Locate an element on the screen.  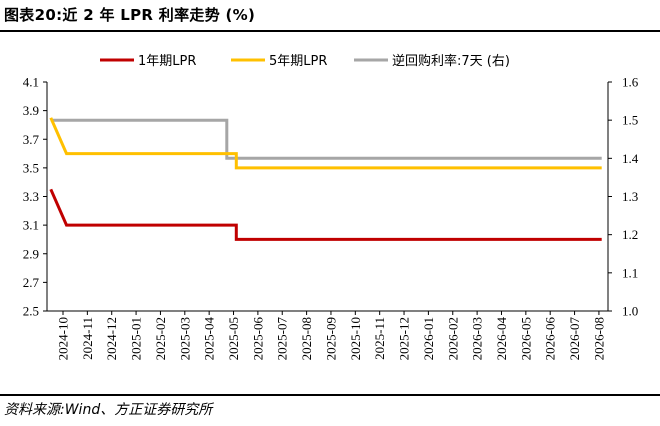
x-tick-label: 2026-08 is located at coordinates (598, 338).